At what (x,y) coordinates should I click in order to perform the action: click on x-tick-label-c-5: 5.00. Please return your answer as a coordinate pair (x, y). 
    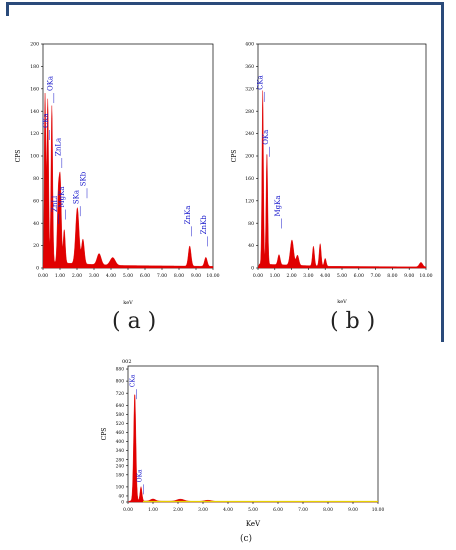
    Looking at the image, I should click on (253, 510).